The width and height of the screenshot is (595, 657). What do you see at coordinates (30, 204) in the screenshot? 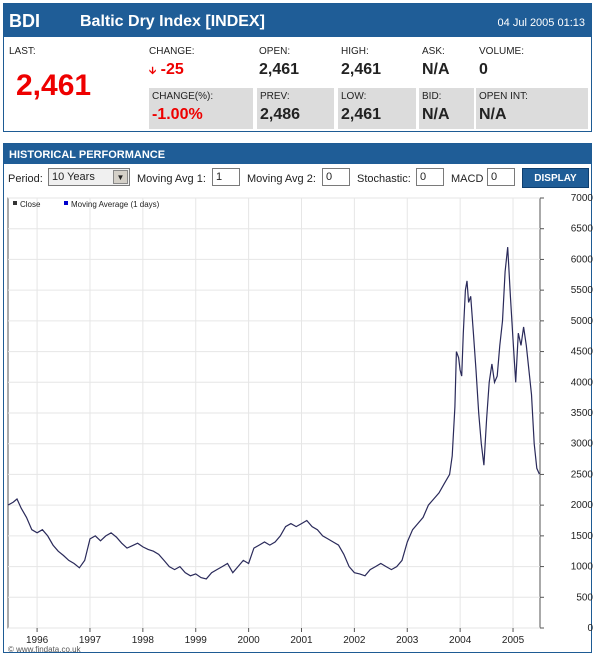
I see `legend-close: Close` at bounding box center [30, 204].